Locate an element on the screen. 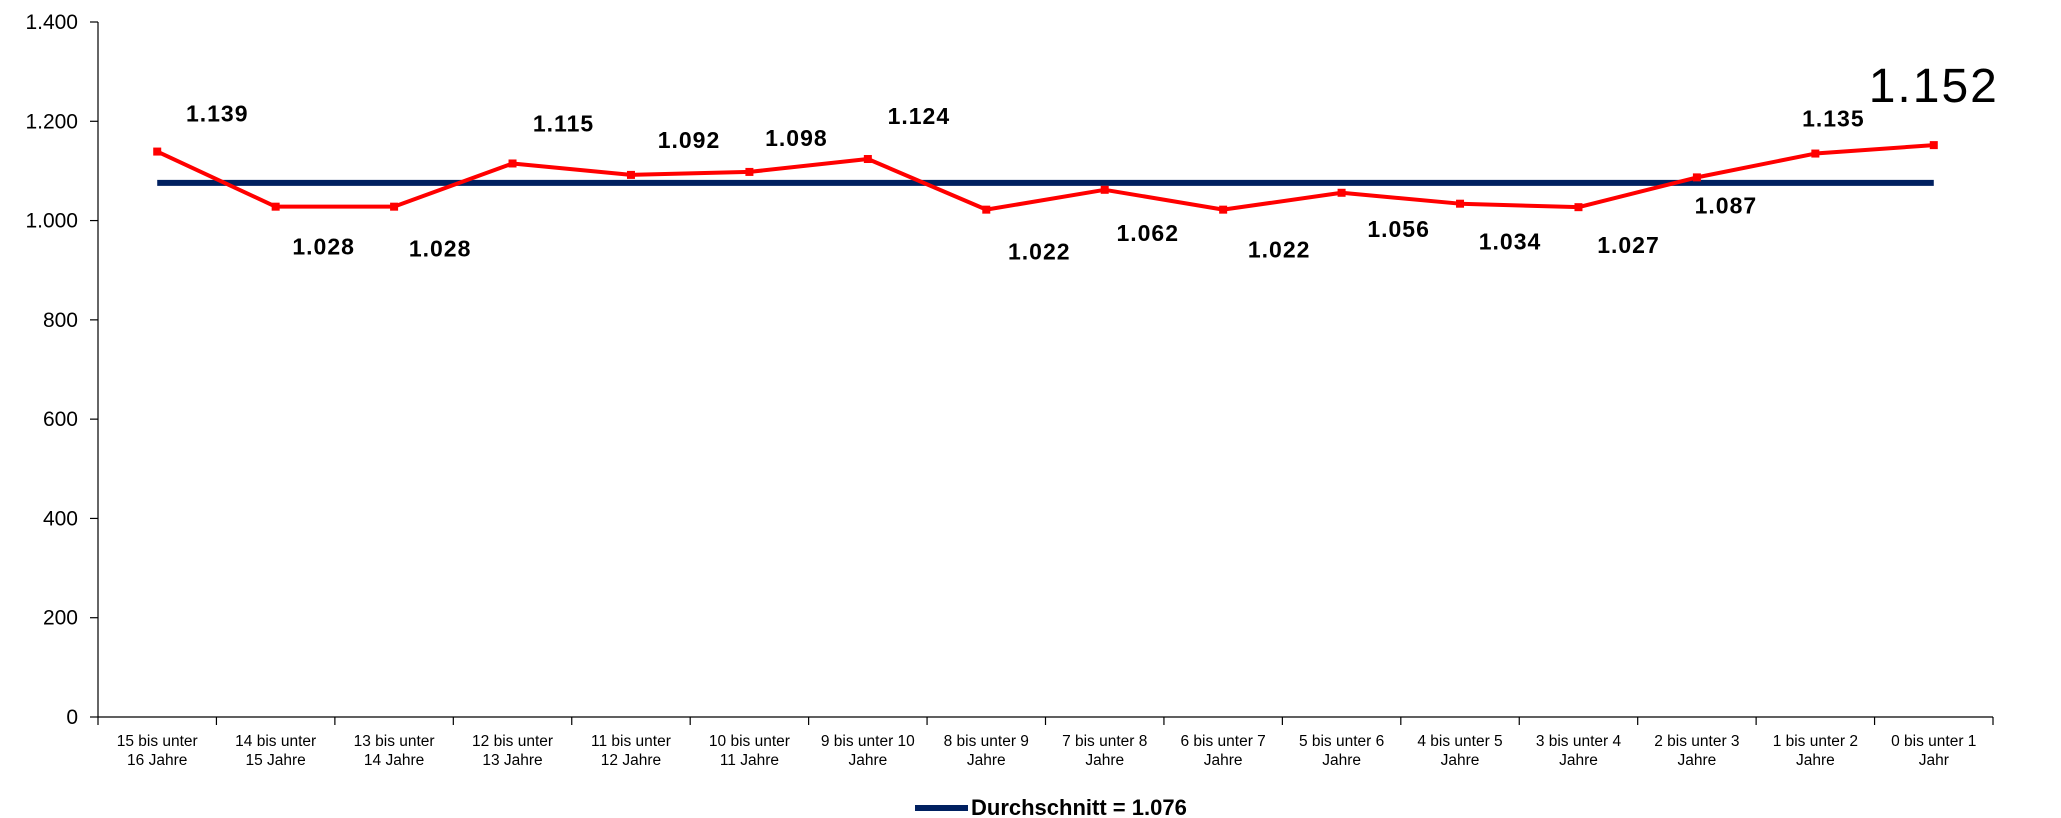  data-label: 1.087 is located at coordinates (1726, 205).